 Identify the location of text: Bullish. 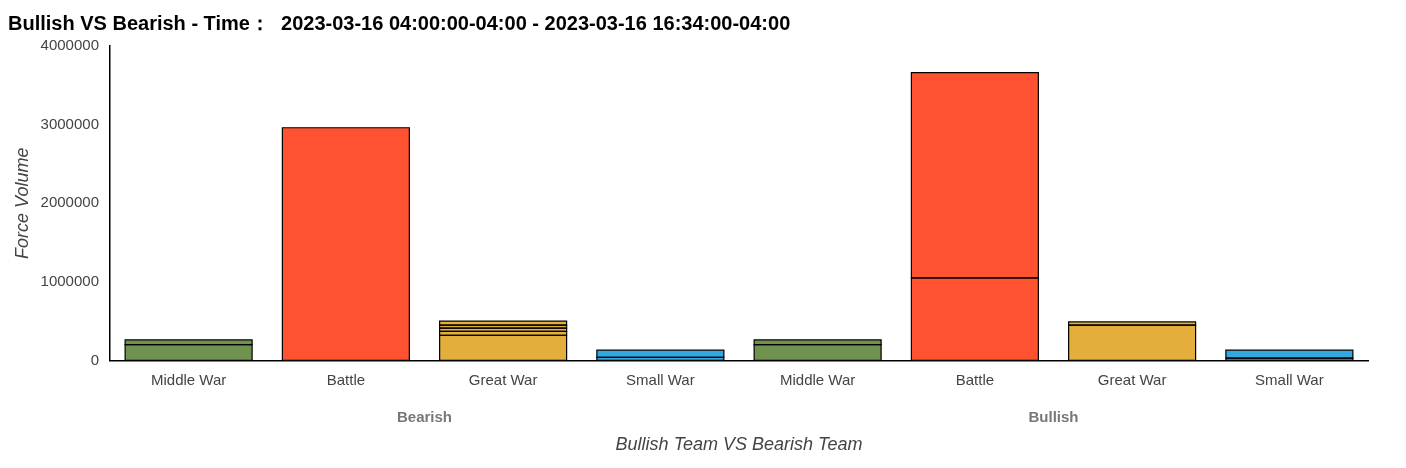
(1053, 417).